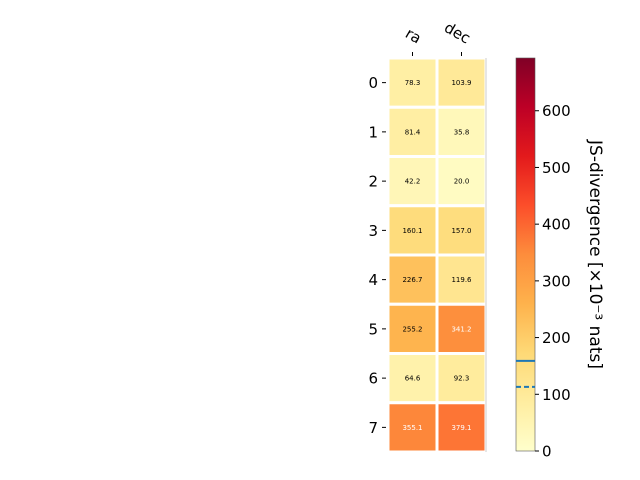 The height and width of the screenshot is (480, 640). Describe the element at coordinates (412, 280) in the screenshot. I see `cell-value-label: 226.7` at that location.